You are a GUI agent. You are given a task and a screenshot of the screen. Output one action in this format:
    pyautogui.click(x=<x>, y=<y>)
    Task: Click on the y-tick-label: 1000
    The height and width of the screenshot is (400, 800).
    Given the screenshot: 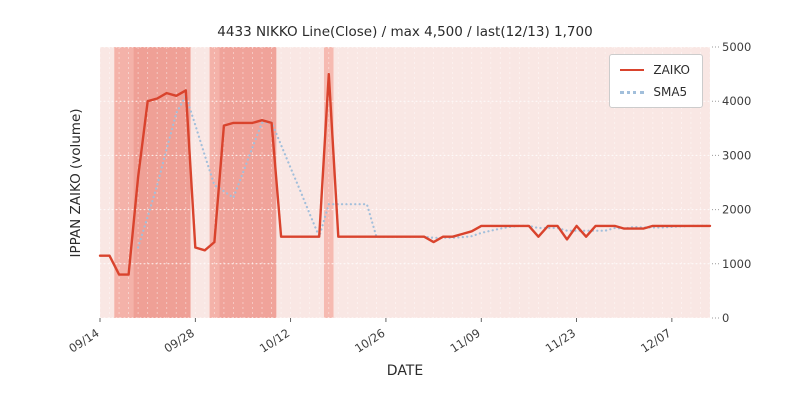 What is the action you would take?
    pyautogui.click(x=736, y=264)
    